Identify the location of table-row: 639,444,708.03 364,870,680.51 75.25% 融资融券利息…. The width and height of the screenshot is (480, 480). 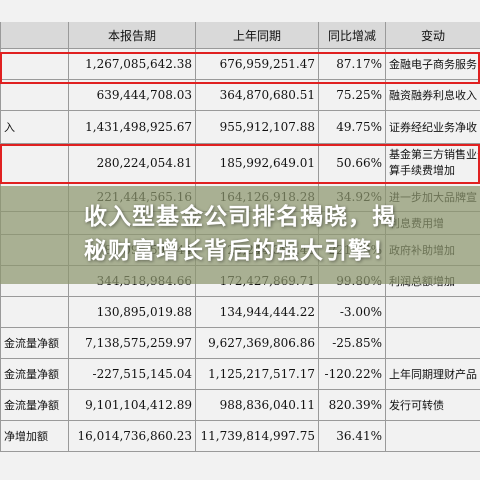
(240, 95).